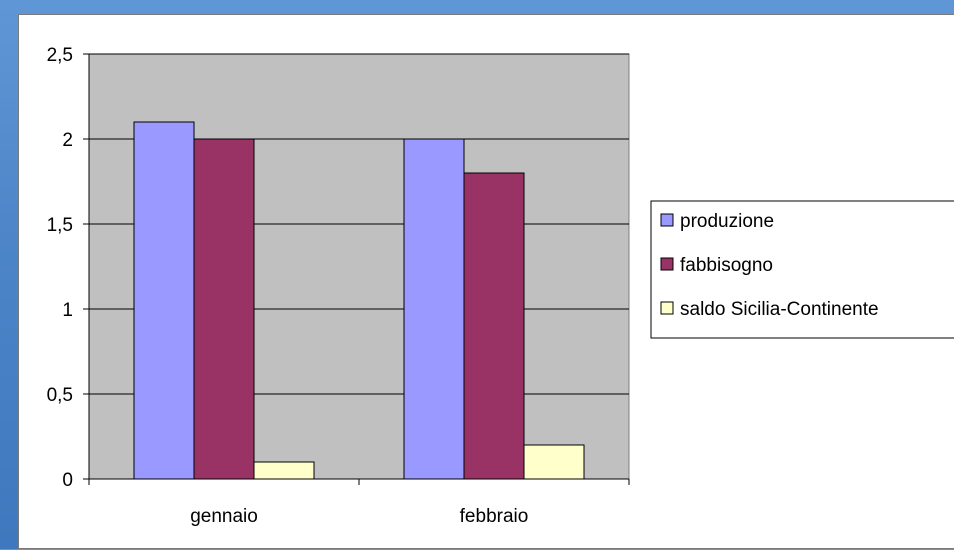  Describe the element at coordinates (802, 269) in the screenshot. I see `legend-box` at that location.